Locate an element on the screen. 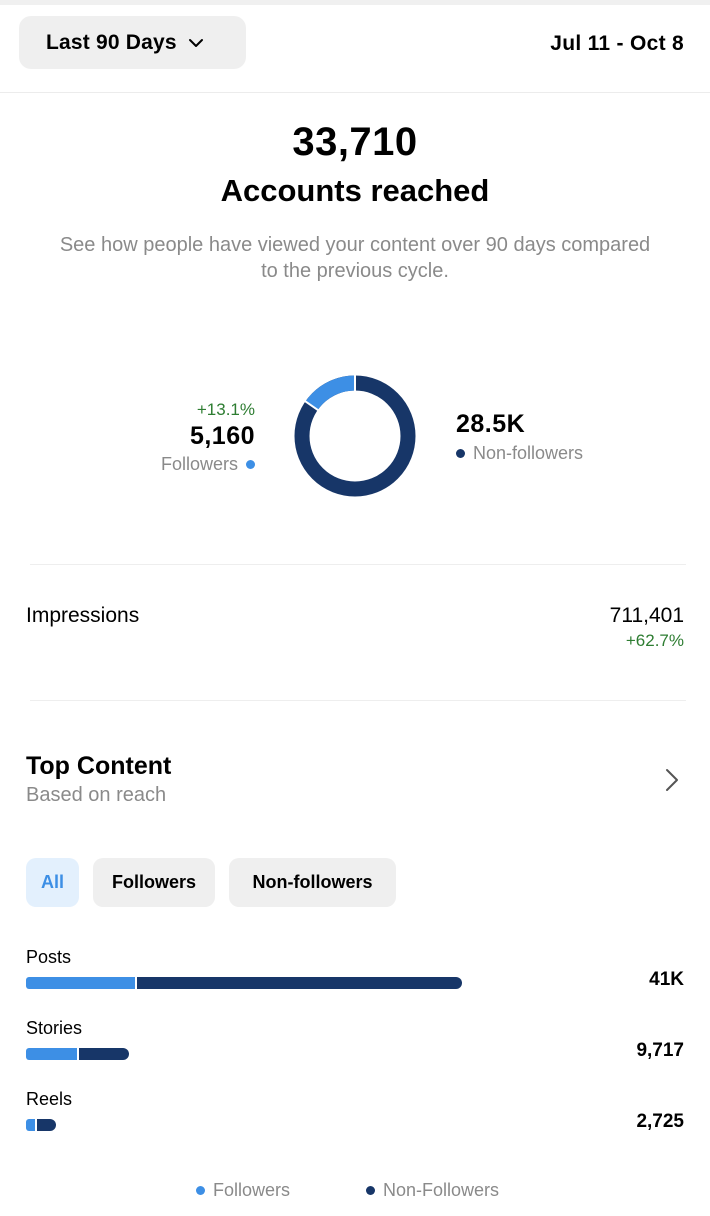  impressions-change: +62.7% is located at coordinates (654, 640).